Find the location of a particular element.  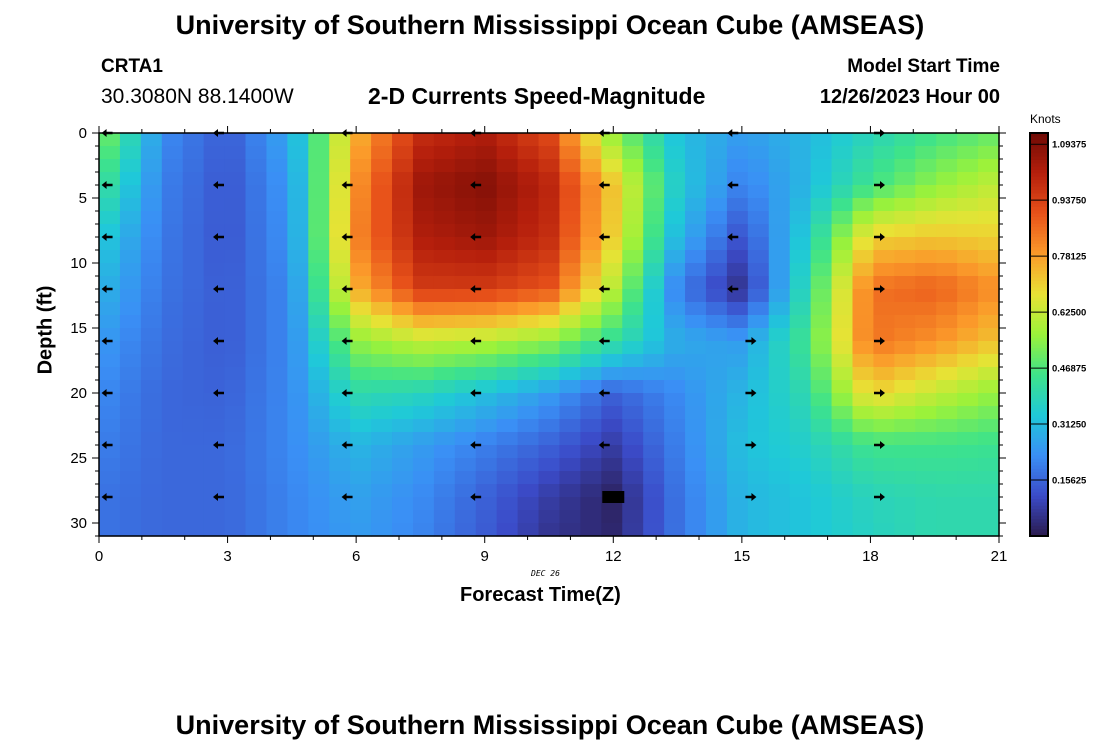

x-tick-label: 15 is located at coordinates (742, 556).